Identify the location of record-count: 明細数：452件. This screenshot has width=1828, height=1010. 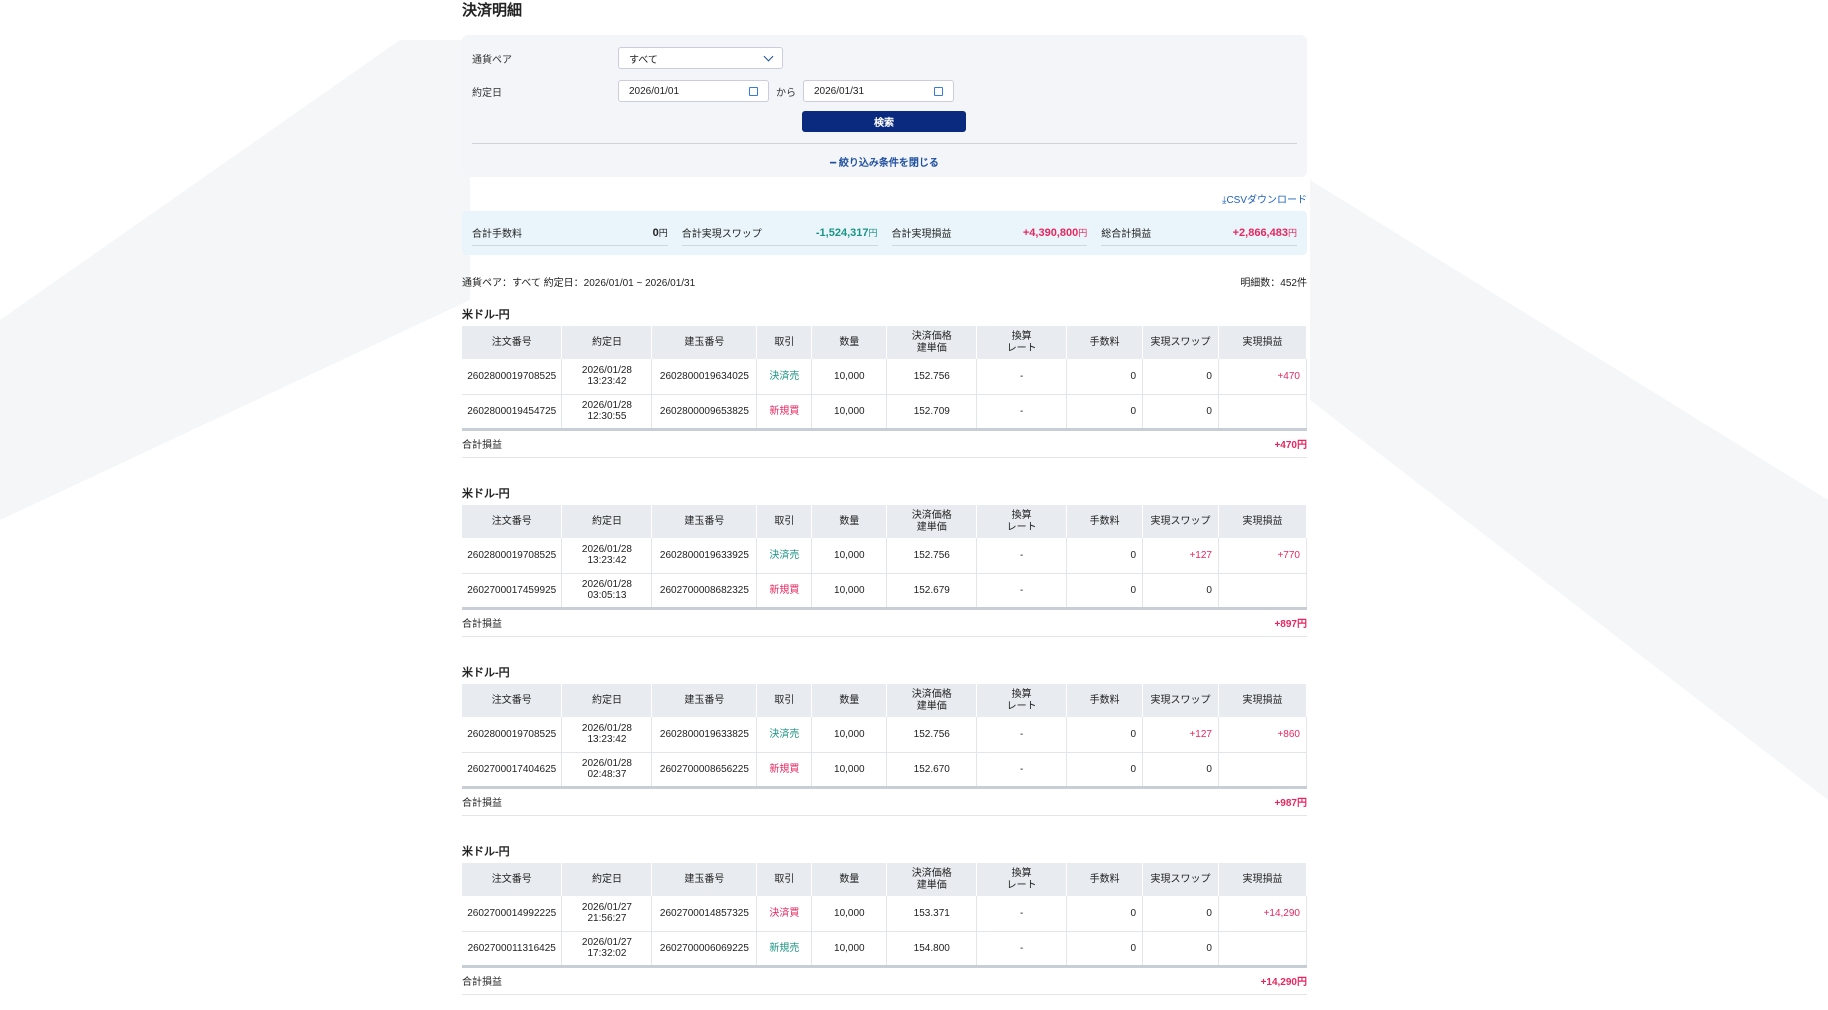
(1273, 283).